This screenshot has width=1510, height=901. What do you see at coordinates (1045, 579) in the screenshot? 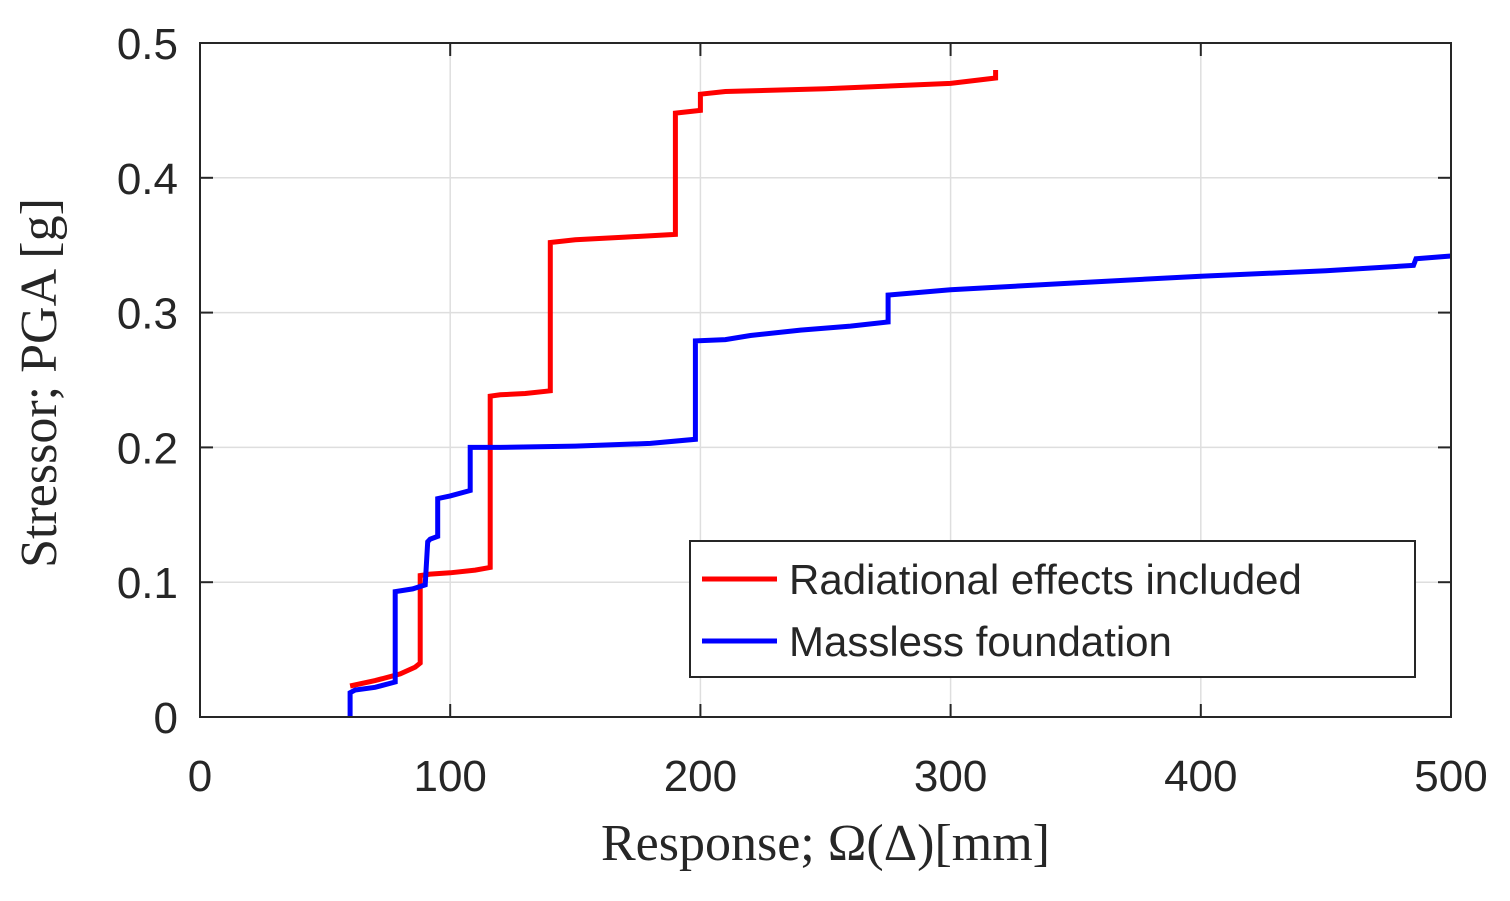
I see `legend-label-radiational: Radiational effects included` at bounding box center [1045, 579].